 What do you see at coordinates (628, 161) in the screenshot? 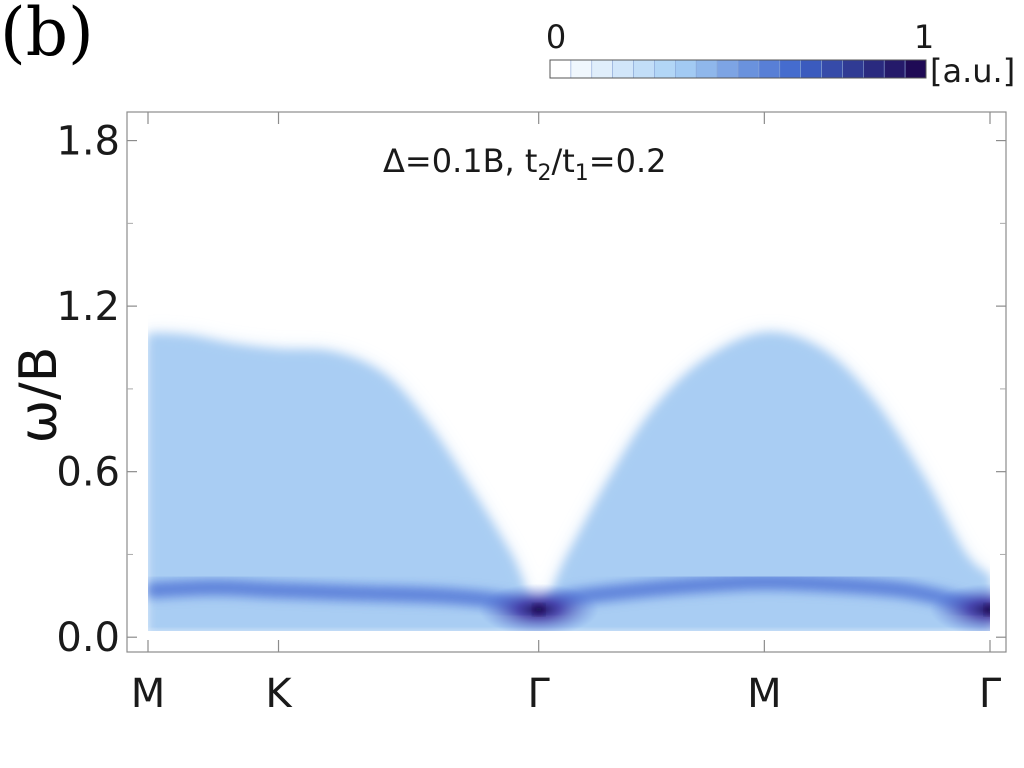
I see `annotation-suffix: =0.2` at bounding box center [628, 161].